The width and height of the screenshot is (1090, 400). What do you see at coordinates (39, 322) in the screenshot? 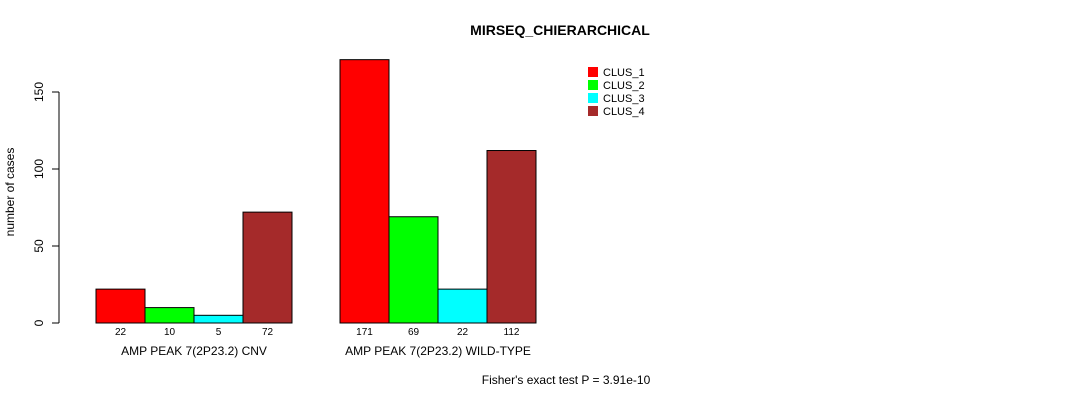
I see `y-tick-label: 0` at bounding box center [39, 322].